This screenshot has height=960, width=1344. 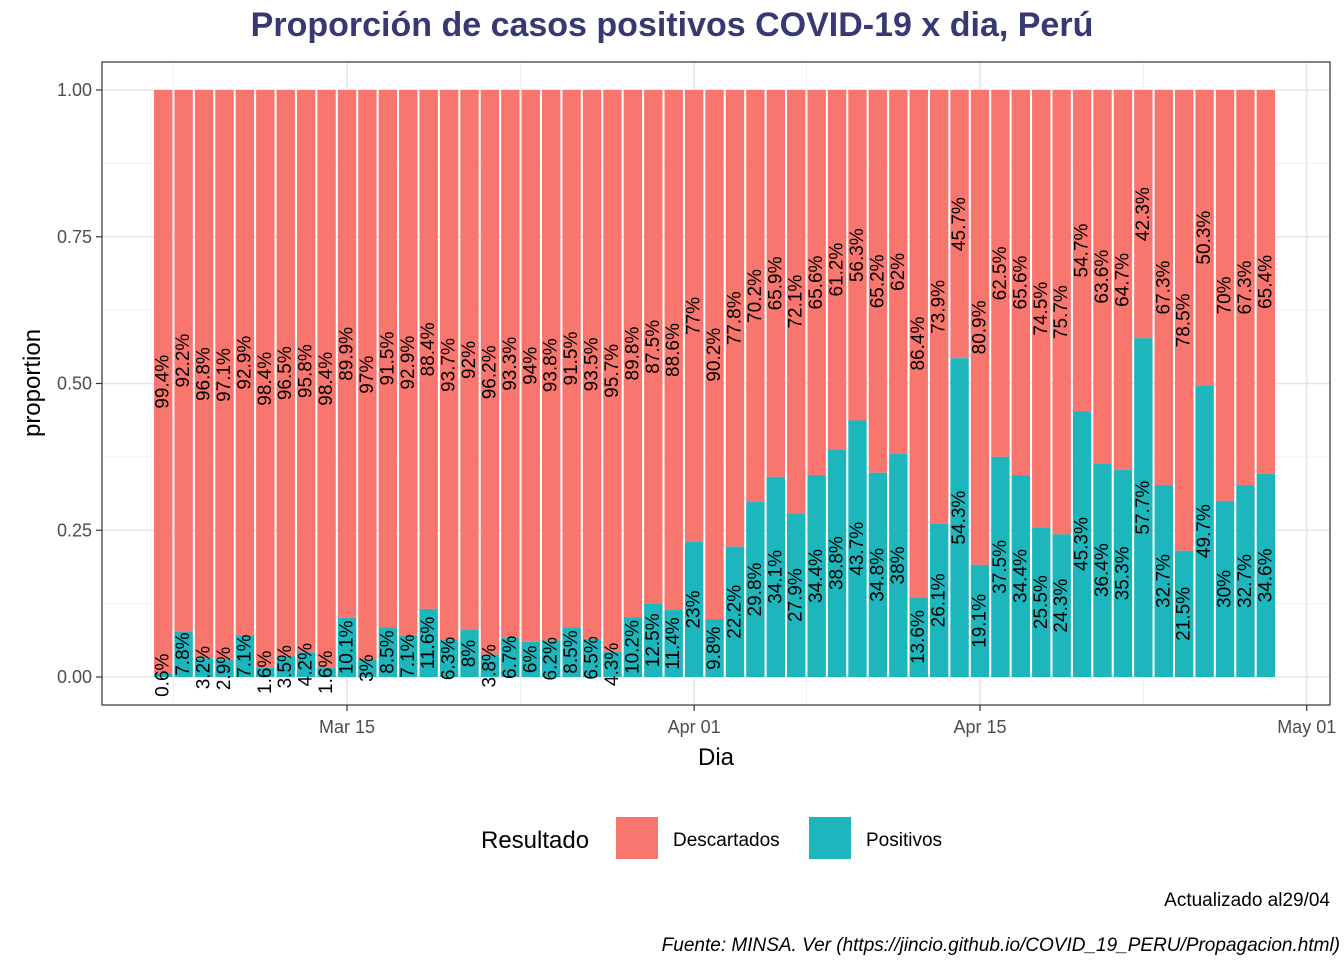 What do you see at coordinates (74, 530) in the screenshot?
I see `y-tick-label: 0.25` at bounding box center [74, 530].